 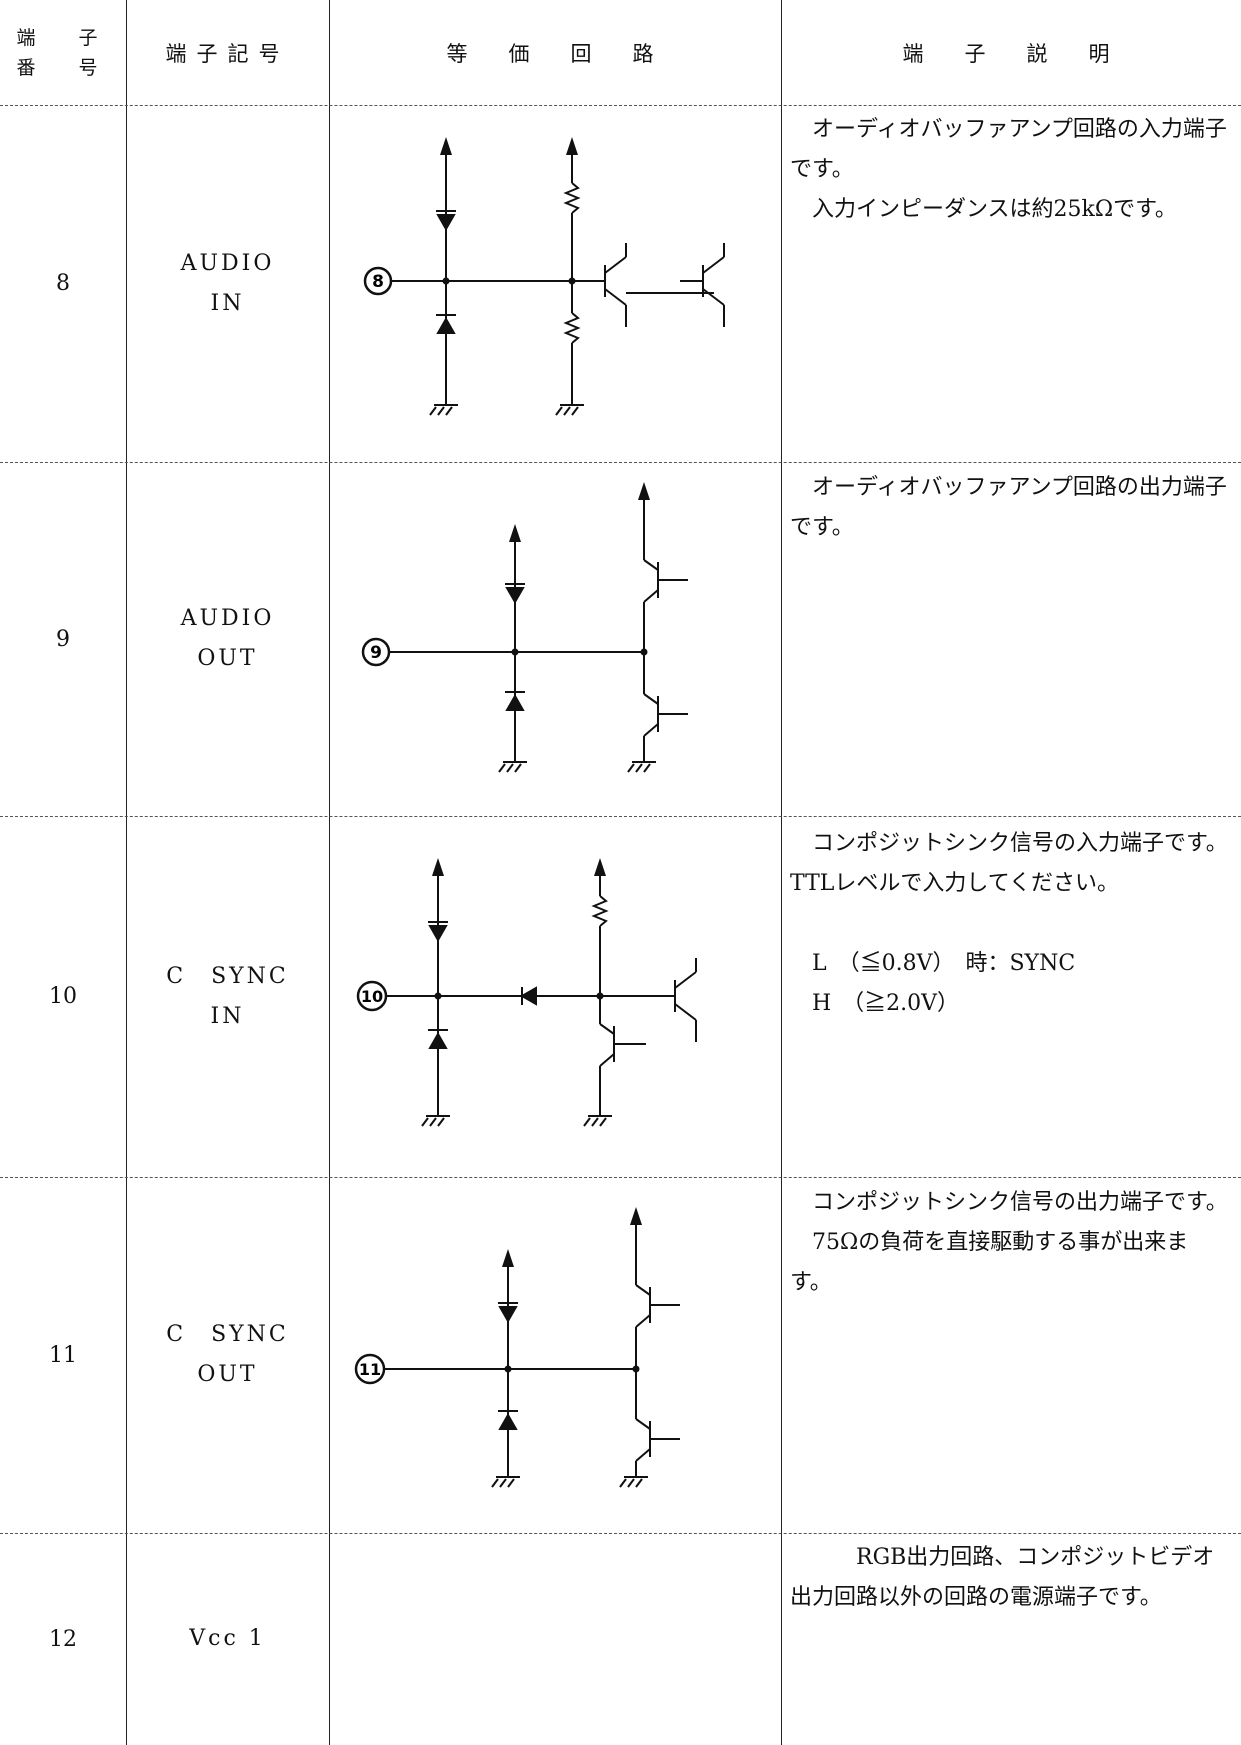 I want to click on pin-number: 12, so click(x=63, y=1639).